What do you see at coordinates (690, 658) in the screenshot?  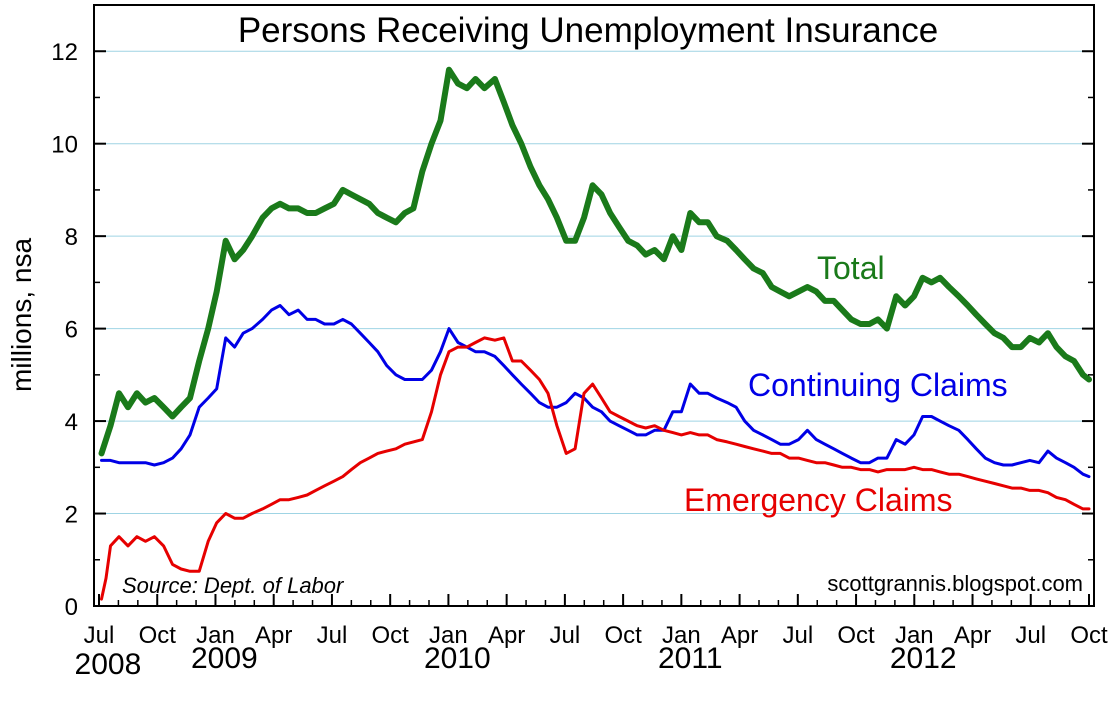 I see `year-label: 2011` at bounding box center [690, 658].